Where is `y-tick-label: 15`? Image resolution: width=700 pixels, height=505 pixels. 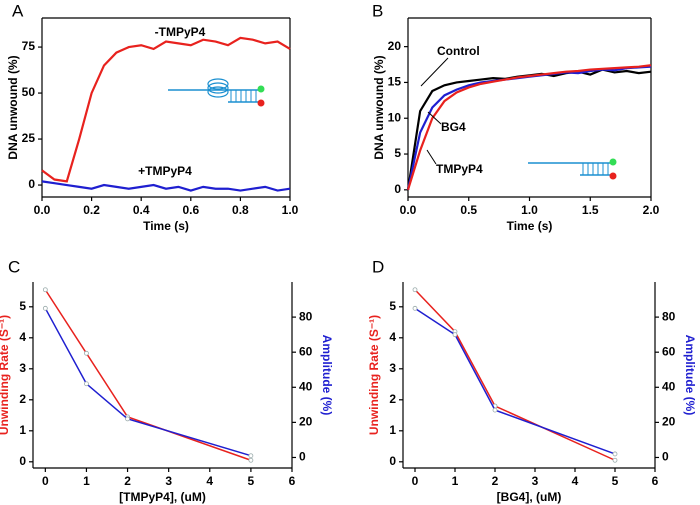 y-tick-label: 15 is located at coordinates (395, 82).